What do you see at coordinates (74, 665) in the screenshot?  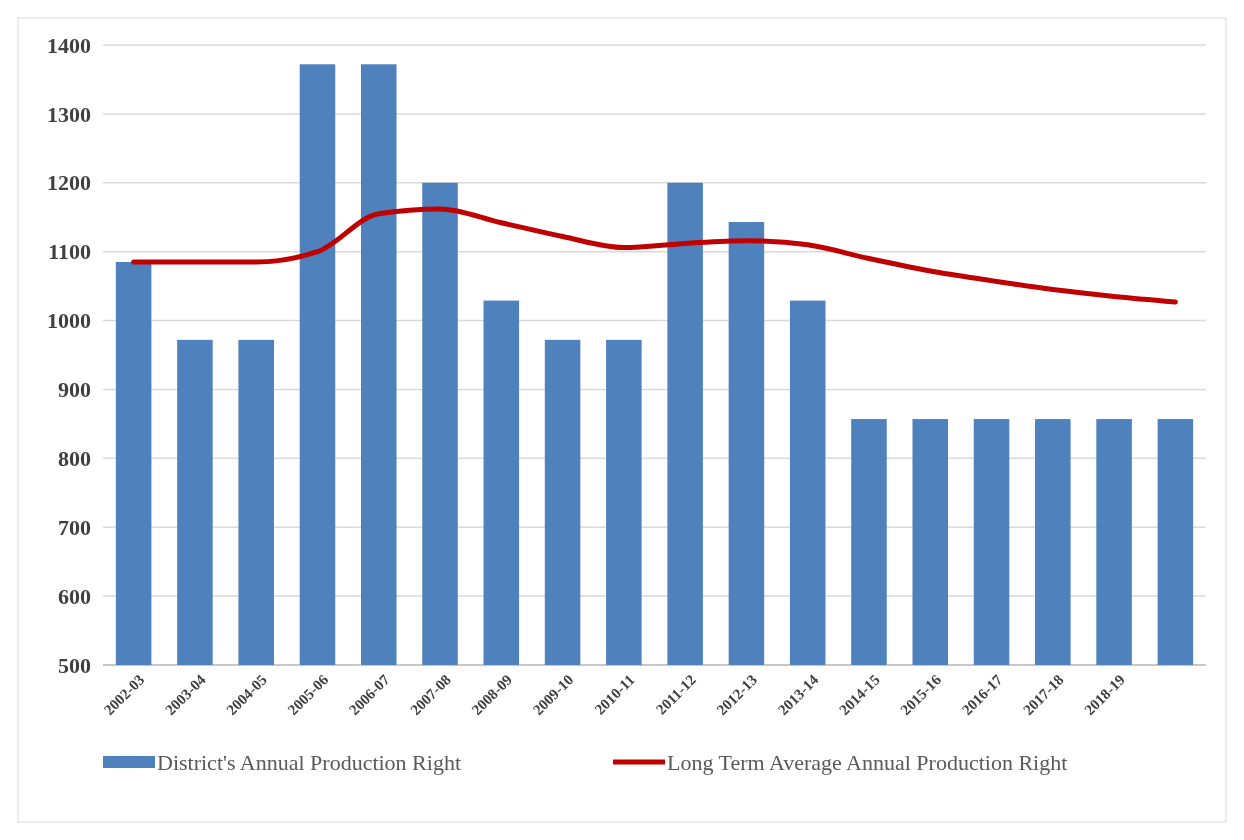 I see `y-tick-label: 500` at bounding box center [74, 665].